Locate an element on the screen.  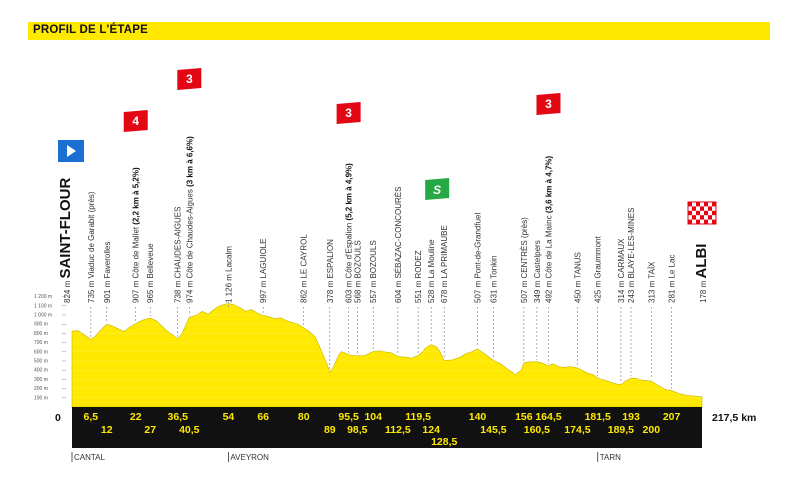
sprint-badge is located at coordinates (437, 189).